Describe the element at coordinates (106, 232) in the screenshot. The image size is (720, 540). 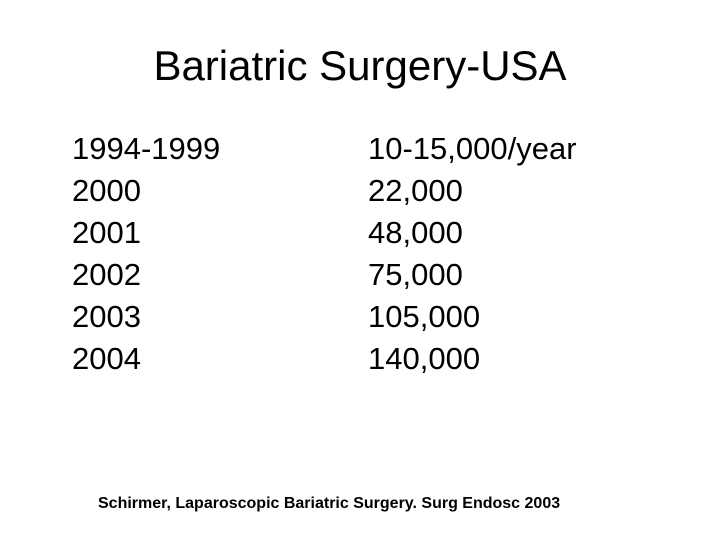
I see `year-label: 2001` at that location.